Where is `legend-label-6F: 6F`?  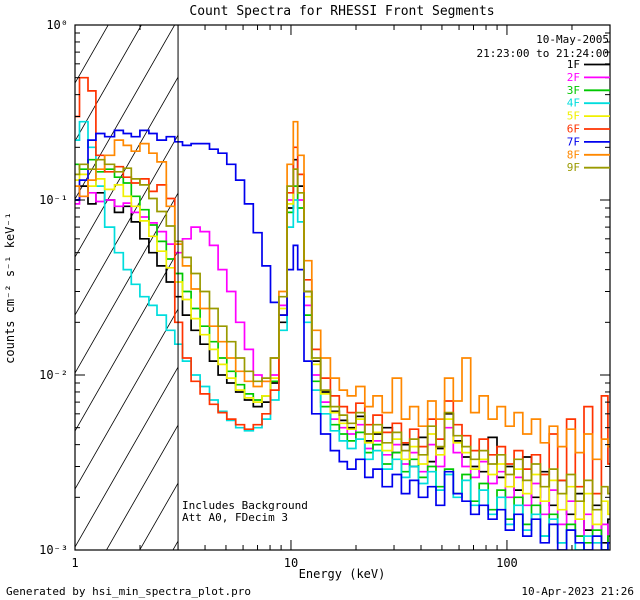 legend-label-6F: 6F is located at coordinates (573, 129).